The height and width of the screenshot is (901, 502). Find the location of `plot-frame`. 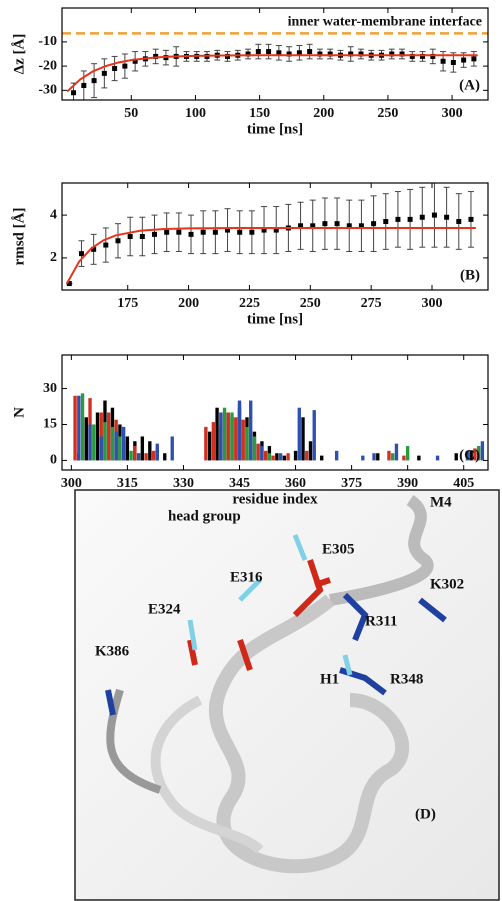

plot-frame is located at coordinates (275, 236).